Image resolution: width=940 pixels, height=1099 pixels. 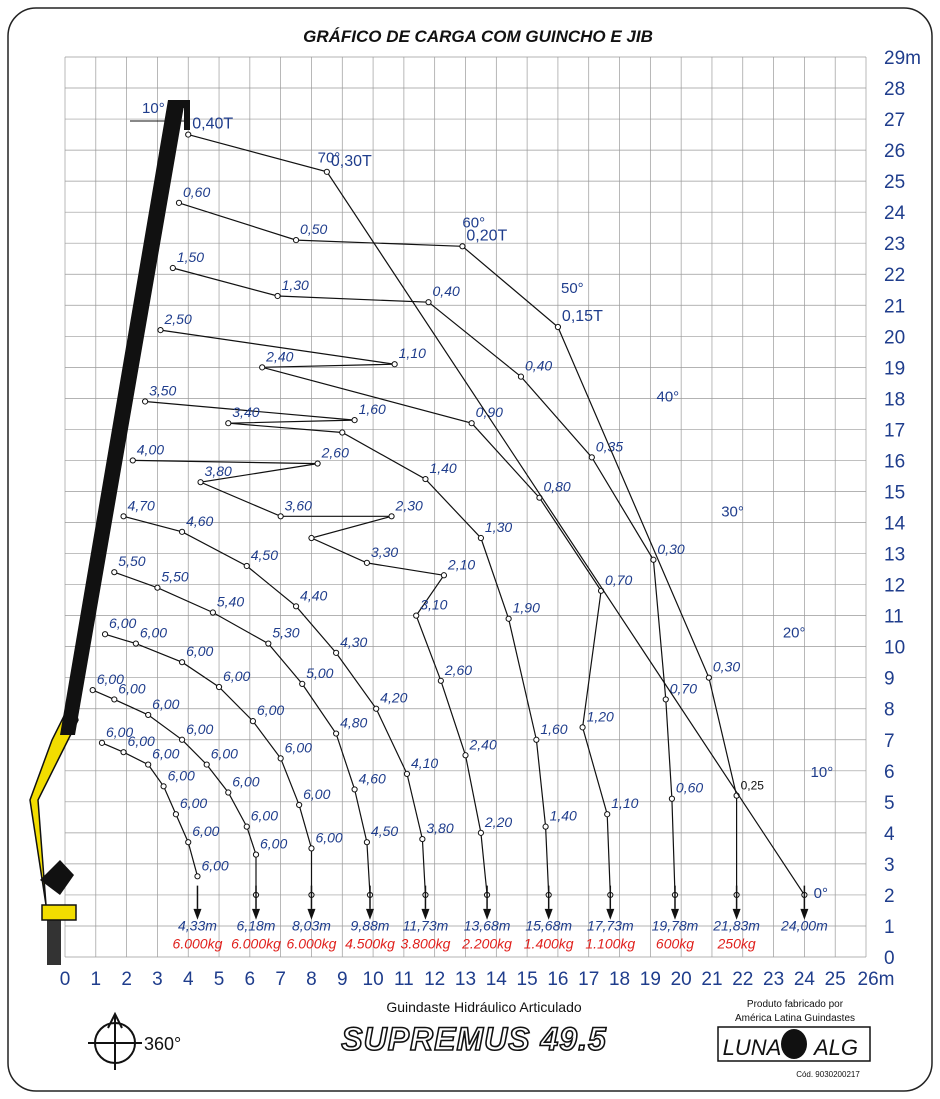 What do you see at coordinates (805, 979) in the screenshot?
I see `x-tick-label: 24` at bounding box center [805, 979].